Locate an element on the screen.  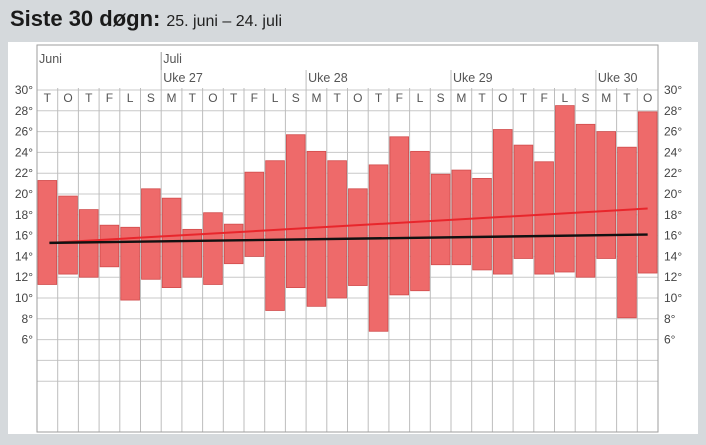
y-tick-left: 30° is located at coordinates (24, 90).